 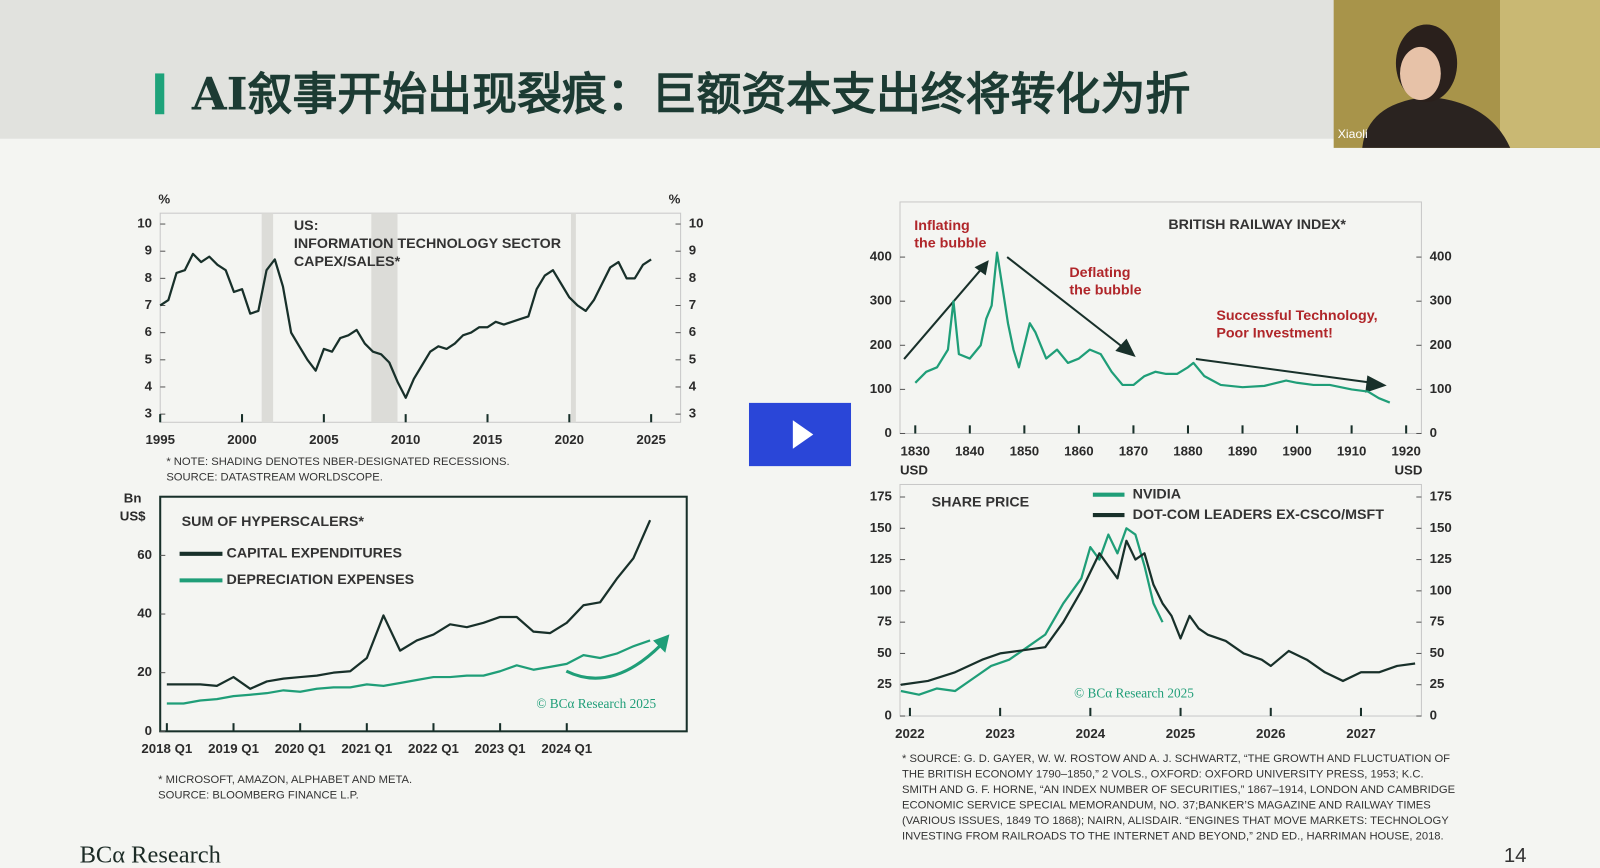 What do you see at coordinates (981, 503) in the screenshot?
I see `chart-title: SHARE PRICE` at bounding box center [981, 503].